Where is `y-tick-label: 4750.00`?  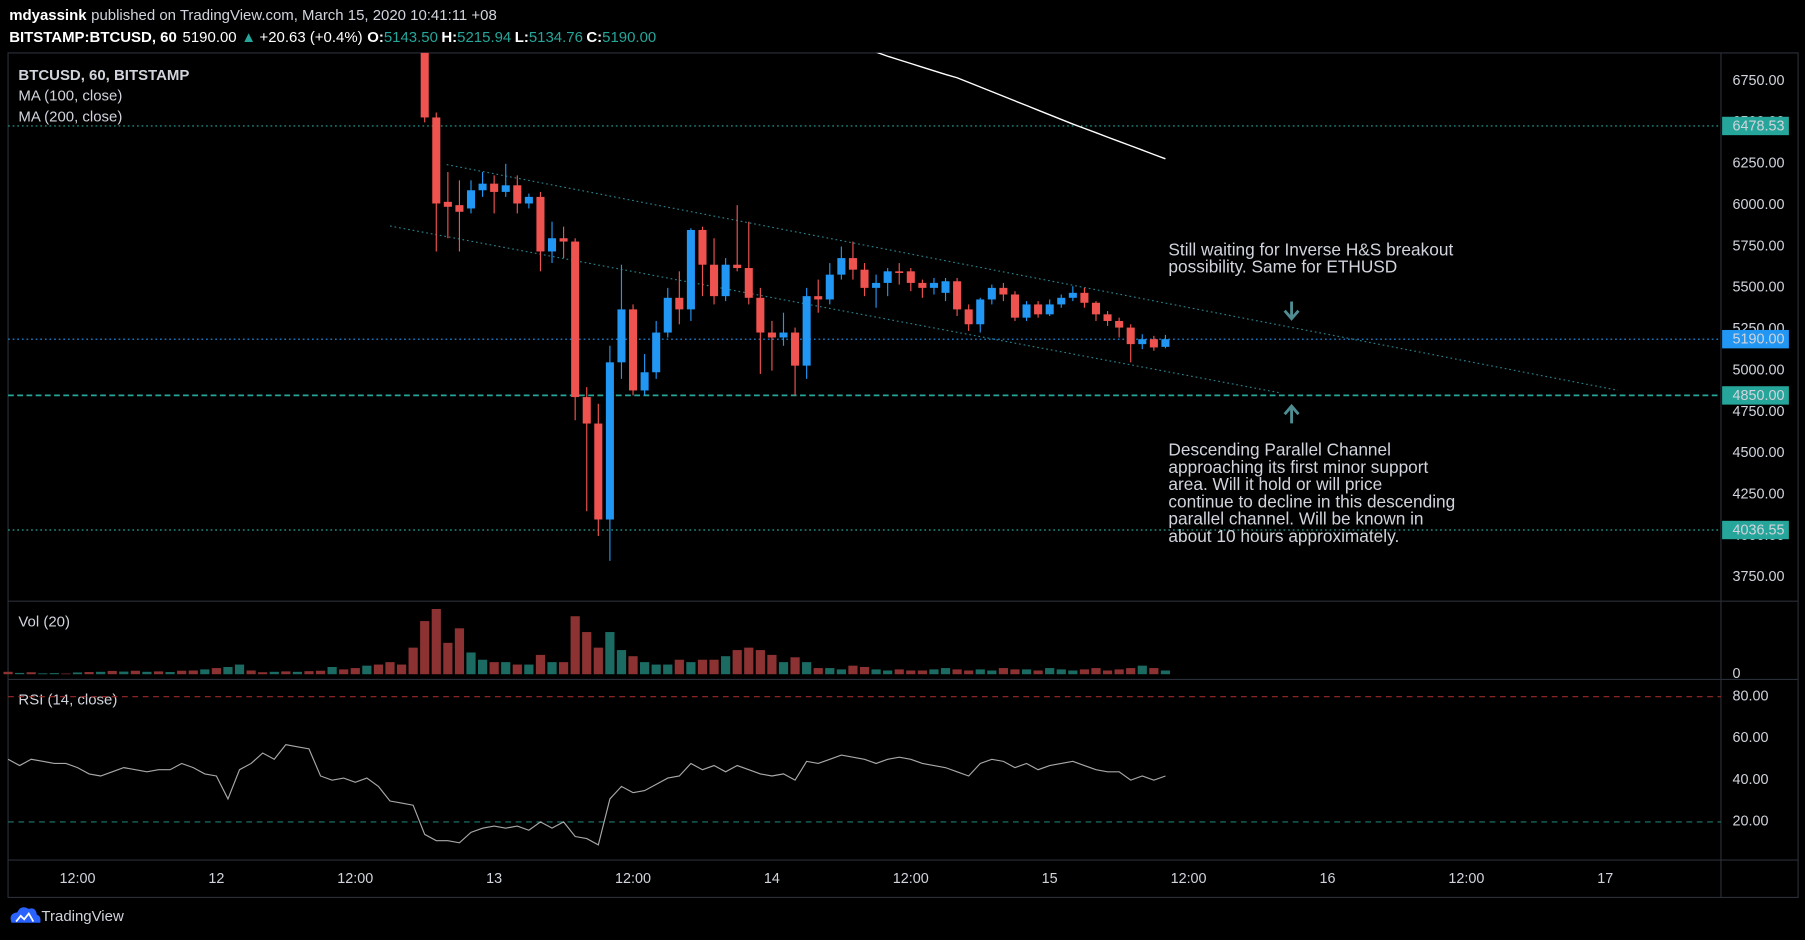 y-tick-label: 4750.00 is located at coordinates (1758, 412).